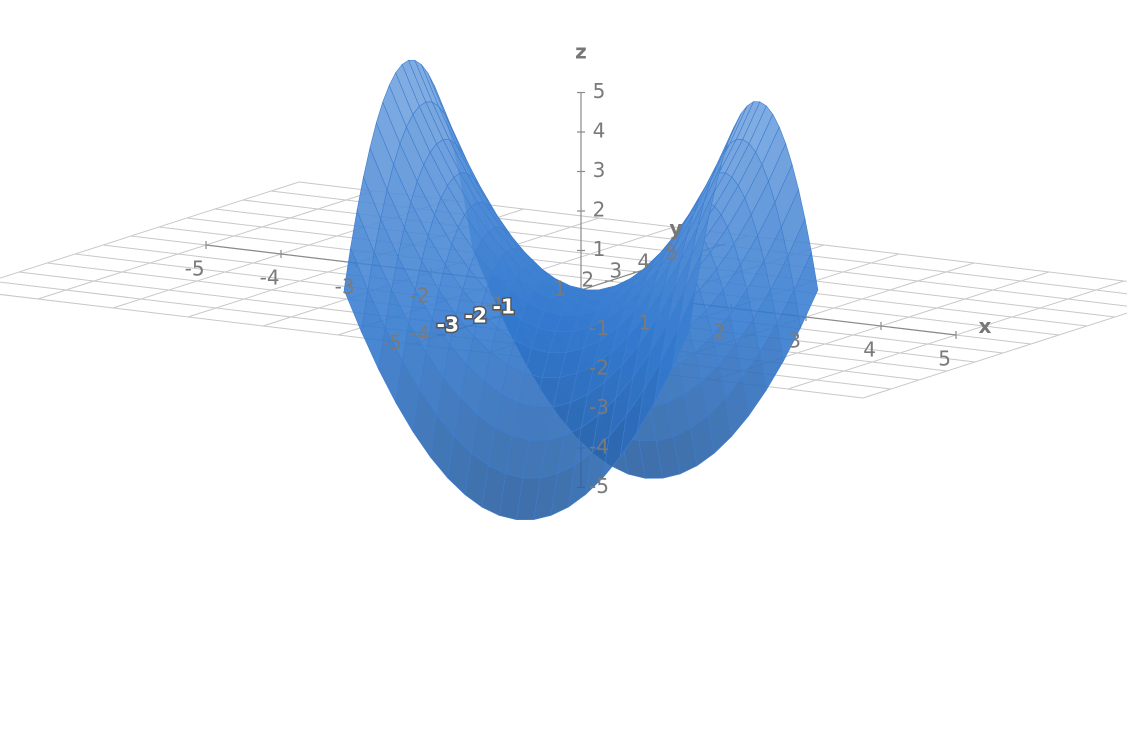 The image size is (1127, 748). I want to click on surface-patch, so click(683, 329).